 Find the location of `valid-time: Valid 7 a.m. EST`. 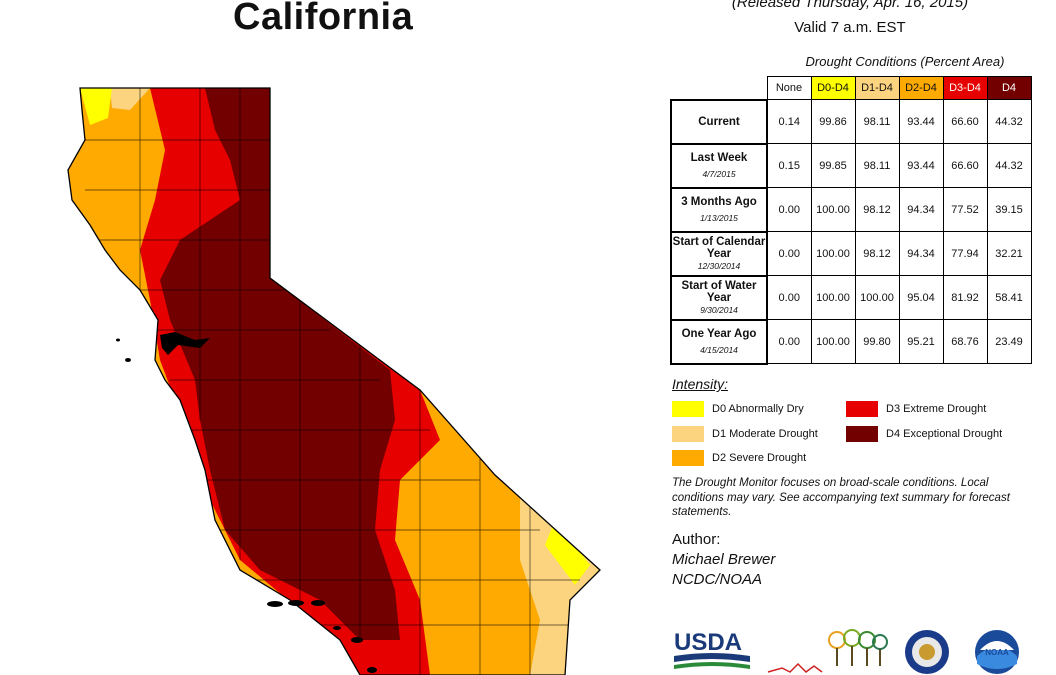

valid-time: Valid 7 a.m. EST is located at coordinates (850, 27).